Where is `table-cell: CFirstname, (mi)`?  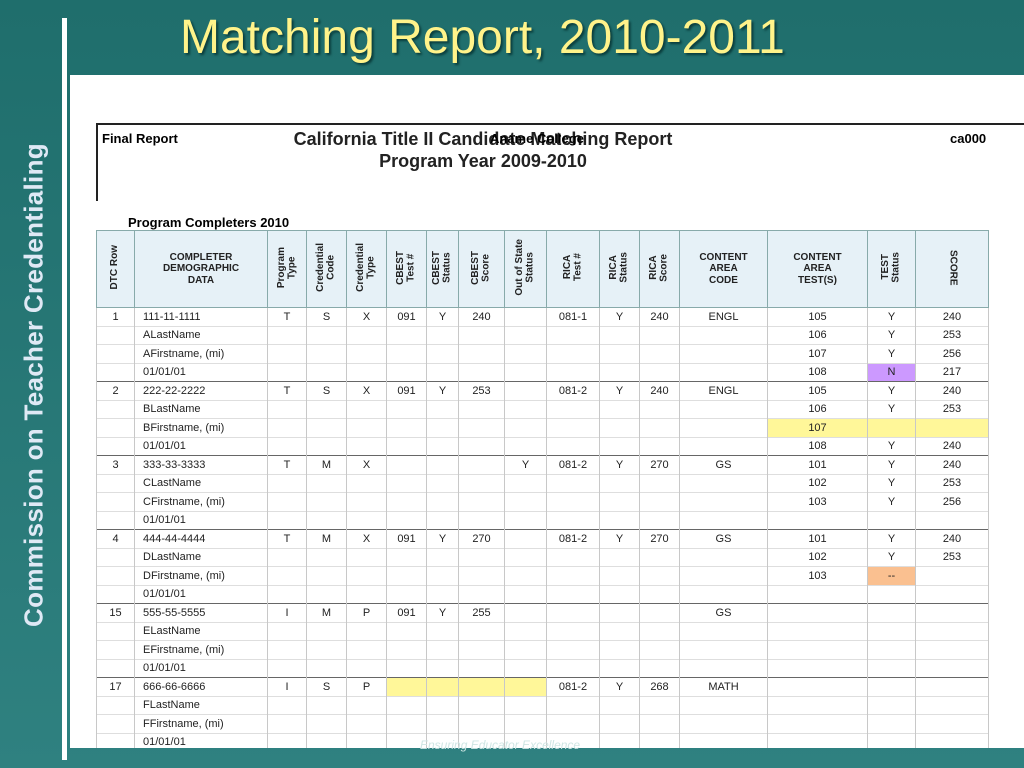 table-cell: CFirstname, (mi) is located at coordinates (201, 501).